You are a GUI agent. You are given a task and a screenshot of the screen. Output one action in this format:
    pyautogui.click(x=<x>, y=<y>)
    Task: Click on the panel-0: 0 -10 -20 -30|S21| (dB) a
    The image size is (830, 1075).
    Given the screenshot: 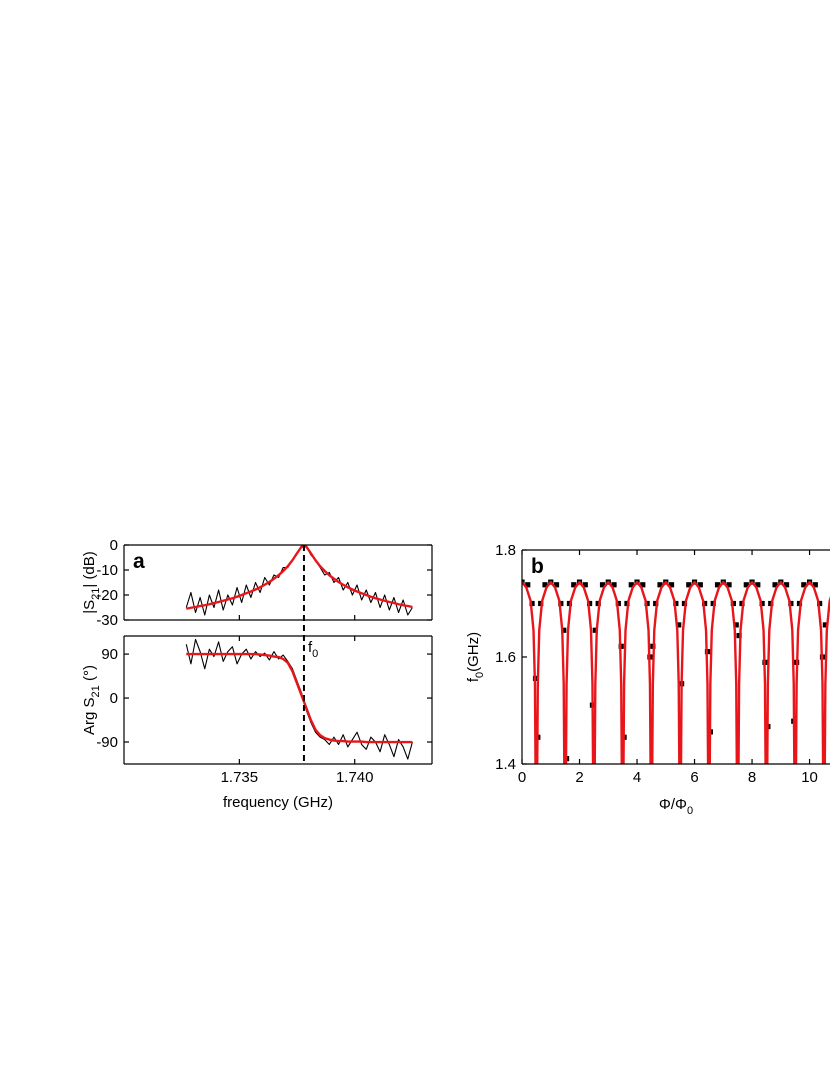 What is the action you would take?
    pyautogui.click(x=257, y=583)
    